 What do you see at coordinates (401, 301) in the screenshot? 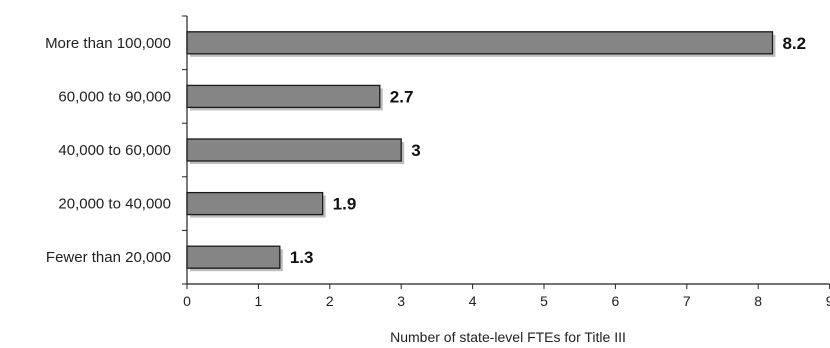
I see `x-tick-label: 3` at bounding box center [401, 301].